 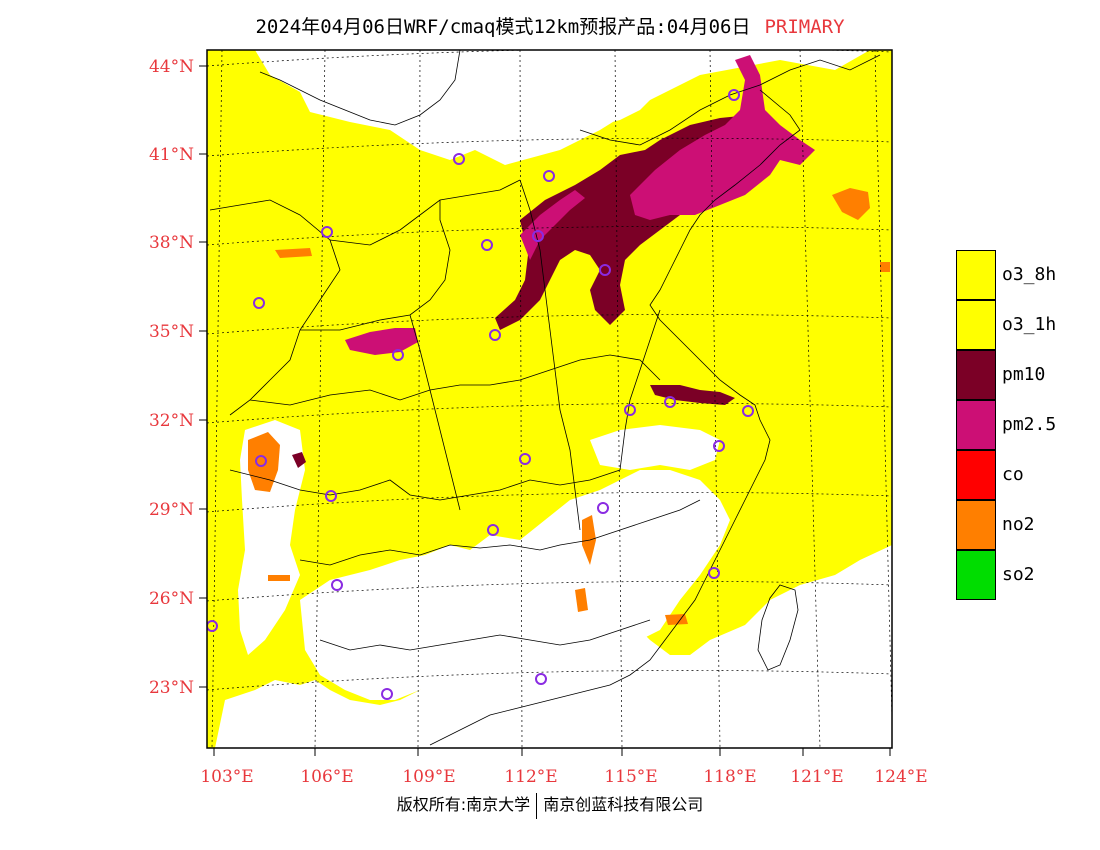 What do you see at coordinates (171, 510) in the screenshot?
I see `lat-label: 29°N` at bounding box center [171, 510].